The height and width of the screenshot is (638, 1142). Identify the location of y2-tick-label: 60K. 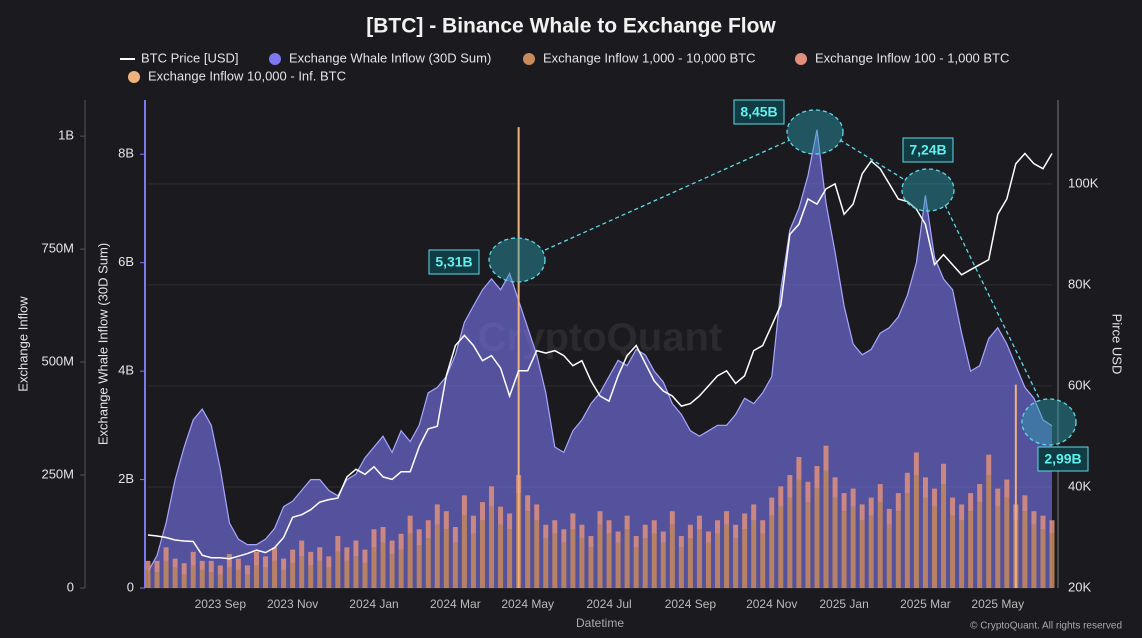
(1079, 384).